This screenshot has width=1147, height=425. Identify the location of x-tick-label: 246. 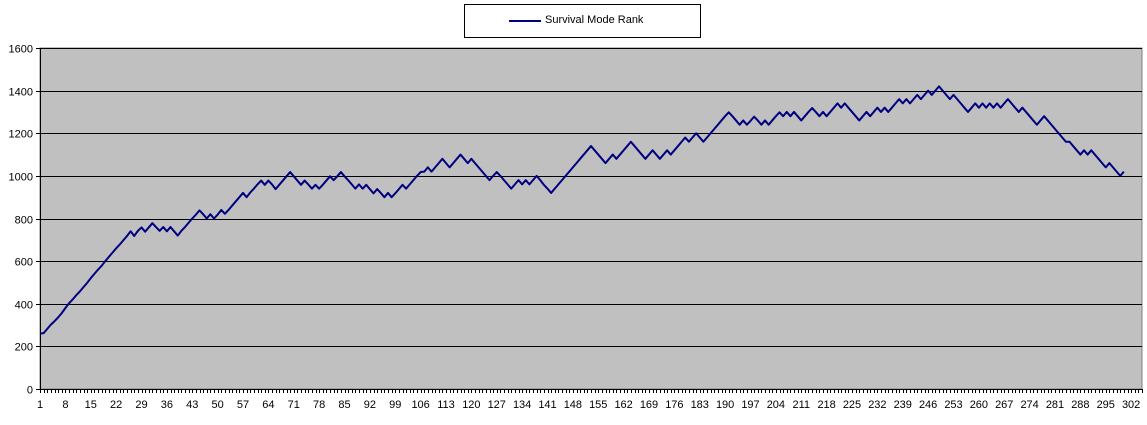
(928, 405).